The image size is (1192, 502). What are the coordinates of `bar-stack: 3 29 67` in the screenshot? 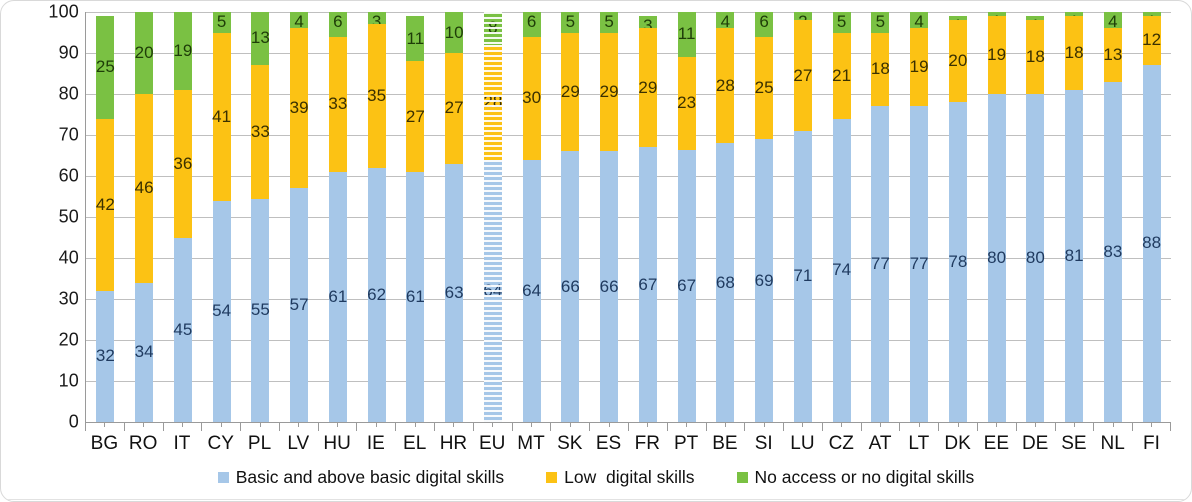 It's located at (647, 217).